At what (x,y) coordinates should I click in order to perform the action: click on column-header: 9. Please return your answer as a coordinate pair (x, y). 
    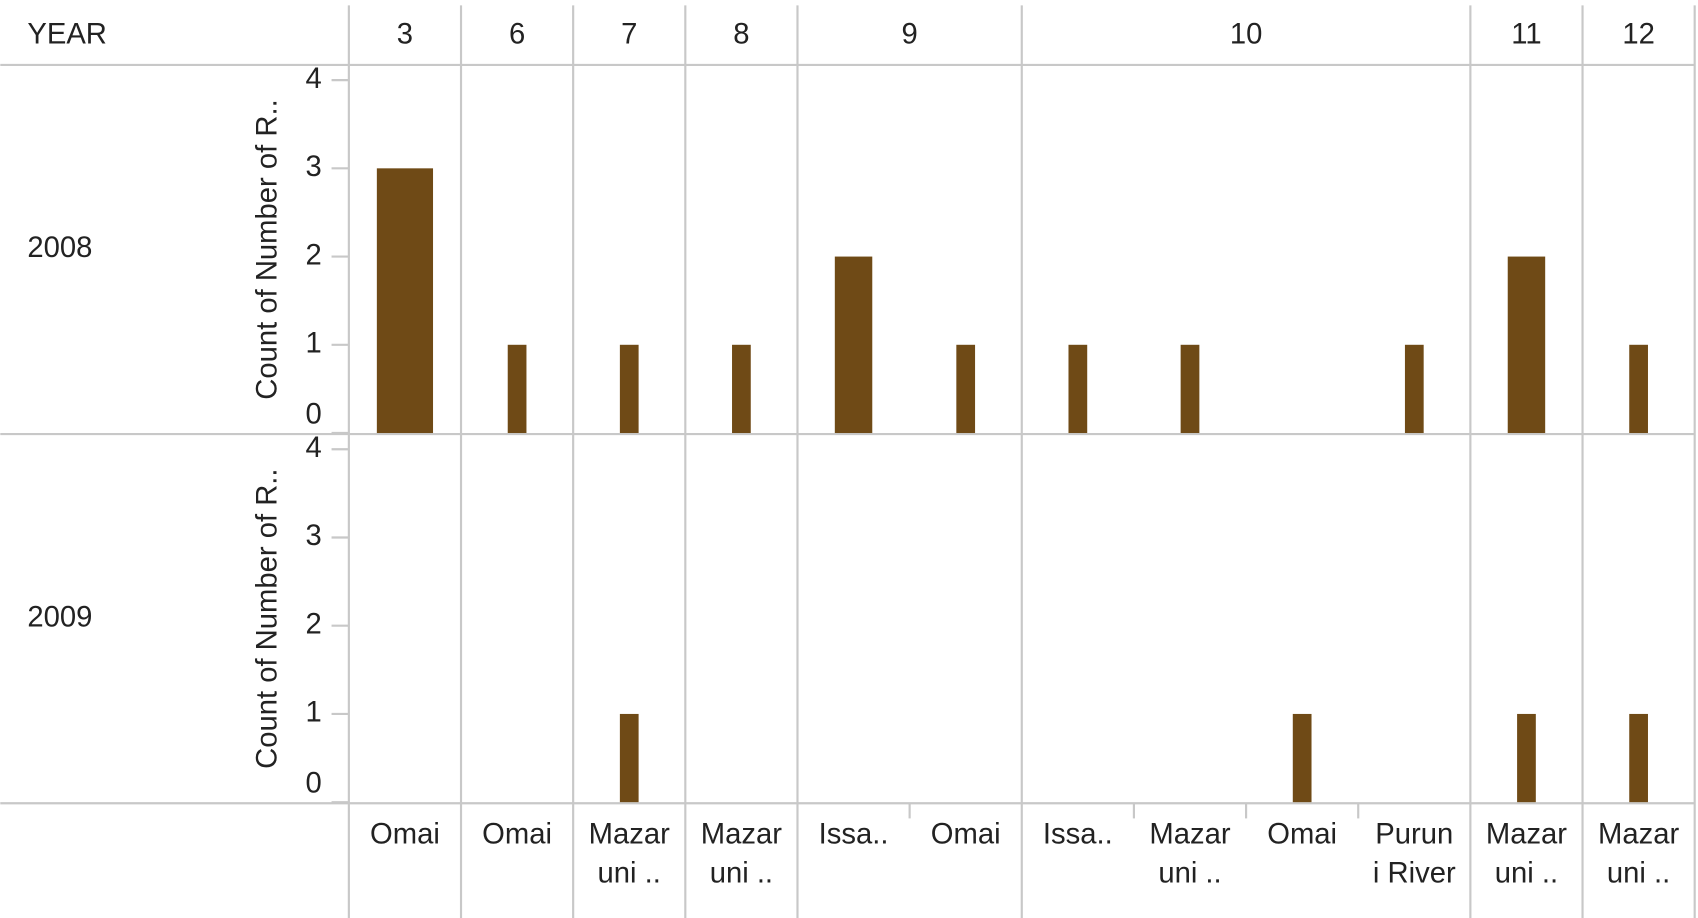
    Looking at the image, I should click on (909, 34).